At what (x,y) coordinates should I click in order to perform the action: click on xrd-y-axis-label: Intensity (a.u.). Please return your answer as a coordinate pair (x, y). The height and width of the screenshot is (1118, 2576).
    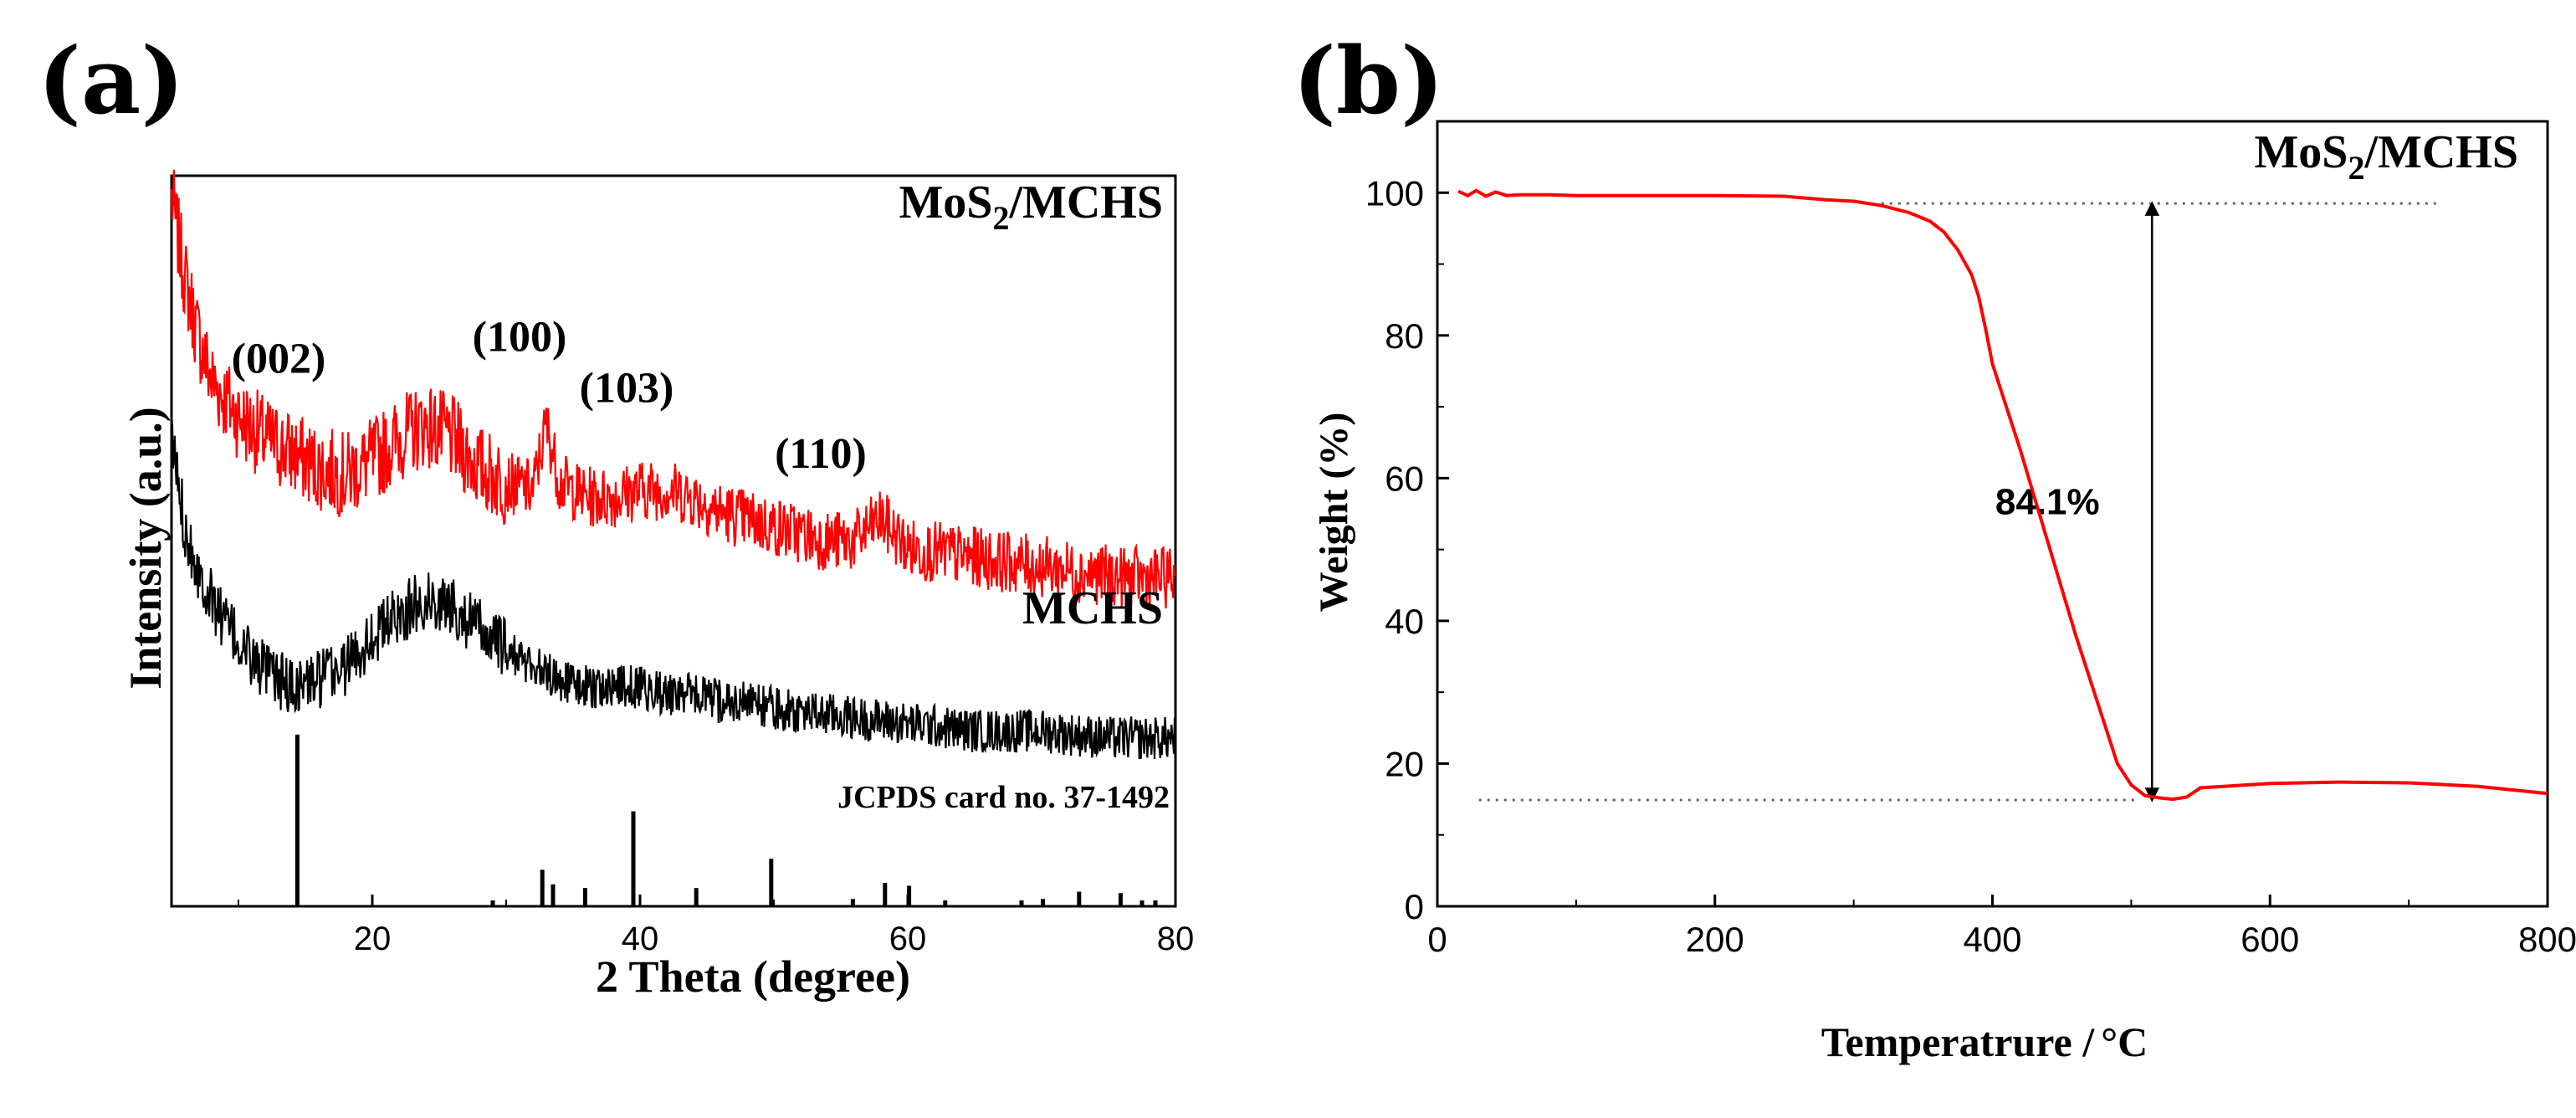
    Looking at the image, I should click on (146, 548).